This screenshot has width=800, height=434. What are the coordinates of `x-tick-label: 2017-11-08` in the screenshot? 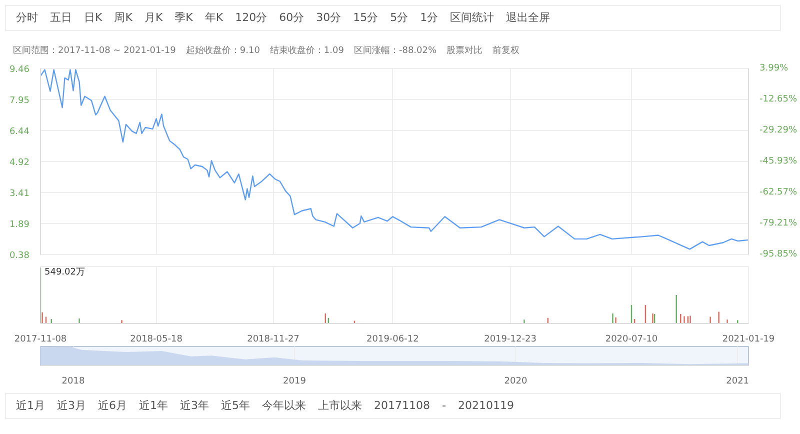 It's located at (40, 339).